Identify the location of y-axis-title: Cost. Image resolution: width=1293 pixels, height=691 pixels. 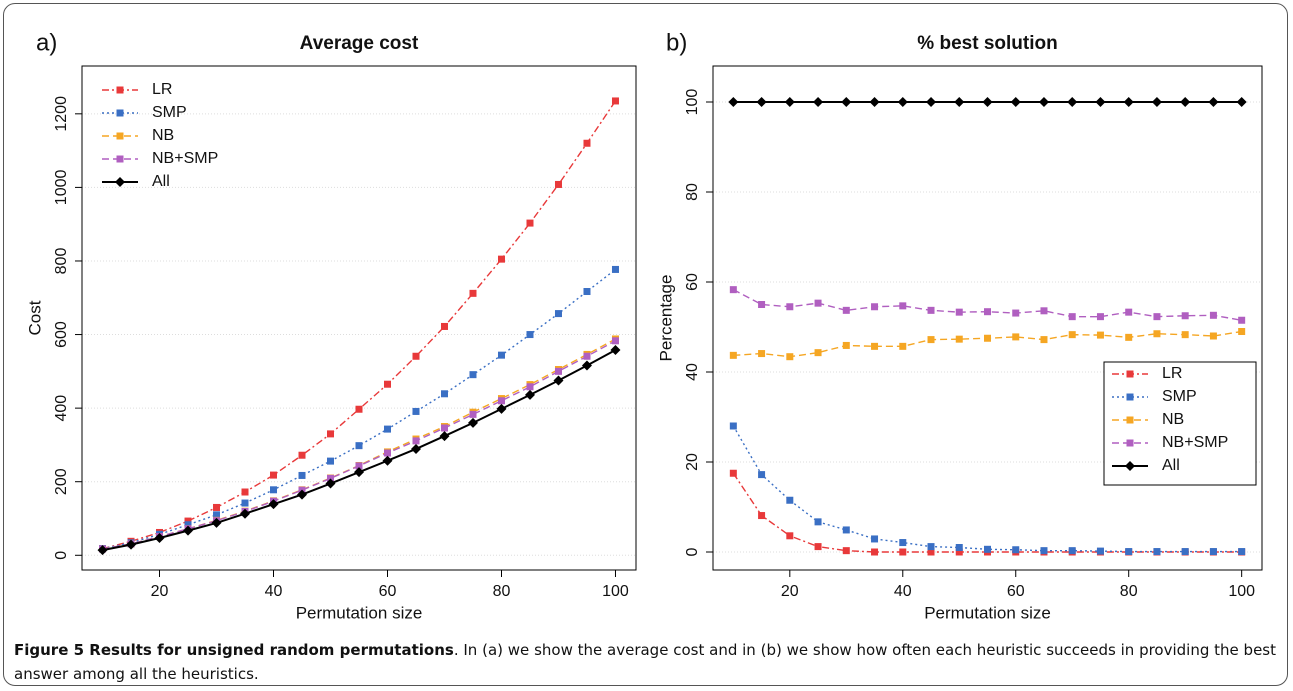
(34, 317).